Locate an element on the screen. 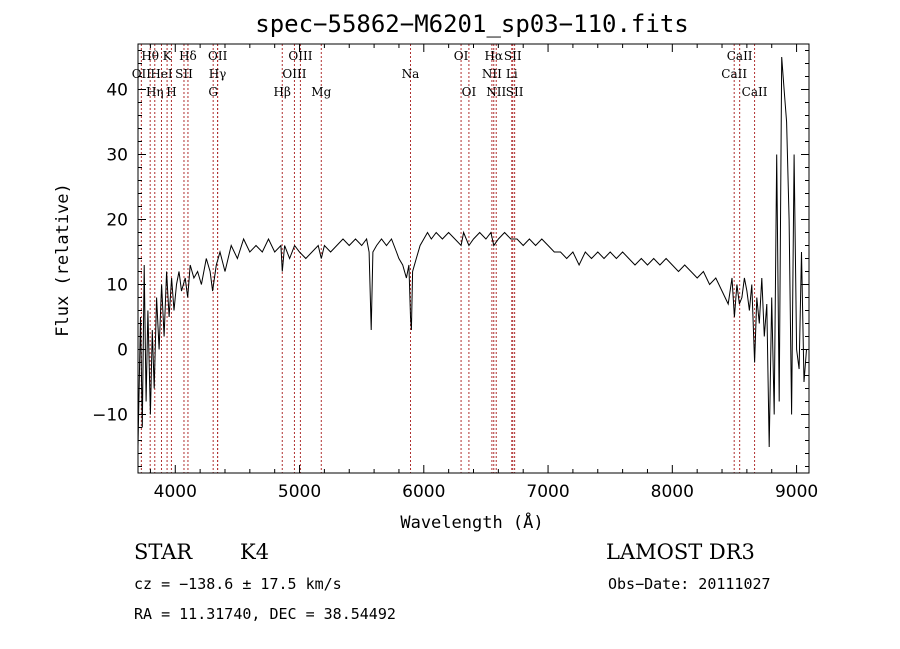  spectral-line-label: Li is located at coordinates (512, 74).